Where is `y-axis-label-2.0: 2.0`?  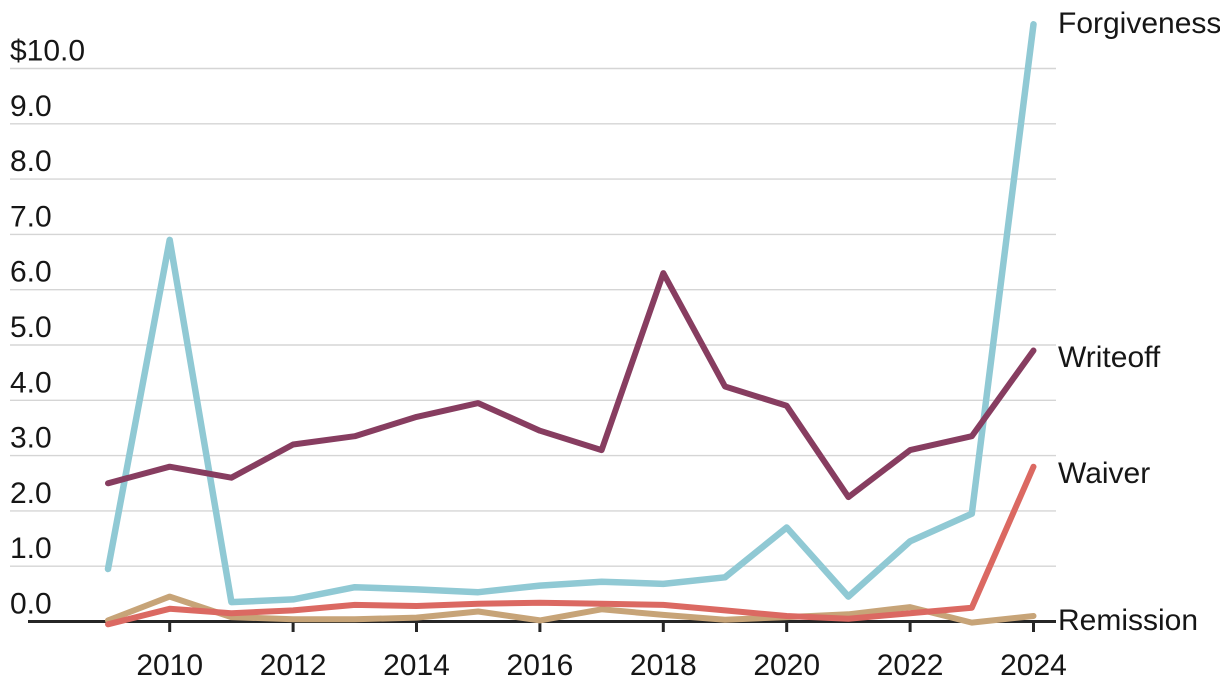 y-axis-label-2.0: 2.0 is located at coordinates (31, 493).